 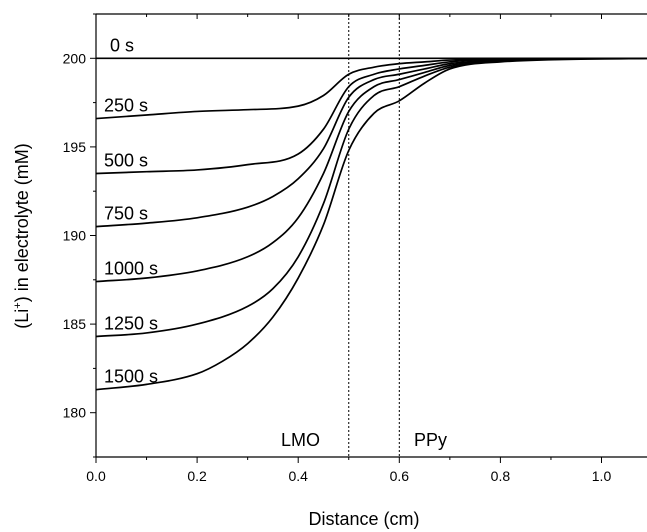 What do you see at coordinates (126, 106) in the screenshot?
I see `series-label: 250 s` at bounding box center [126, 106].